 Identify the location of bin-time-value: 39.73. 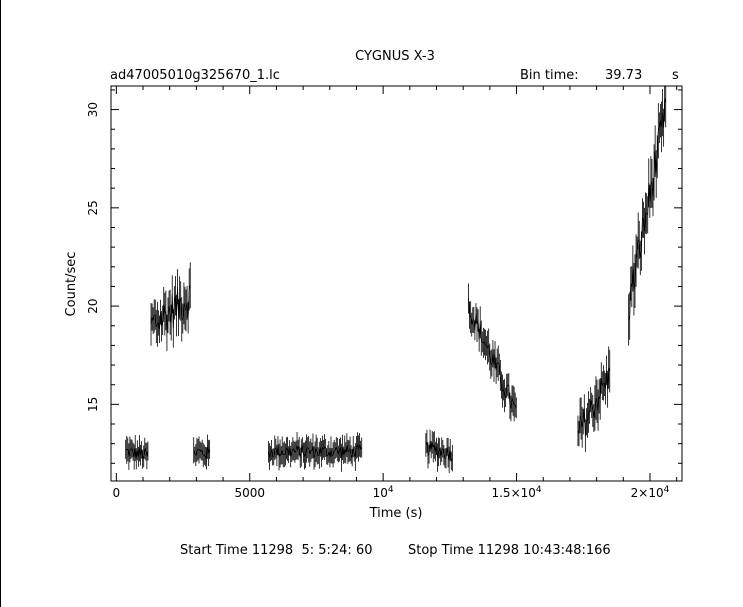
(623, 75).